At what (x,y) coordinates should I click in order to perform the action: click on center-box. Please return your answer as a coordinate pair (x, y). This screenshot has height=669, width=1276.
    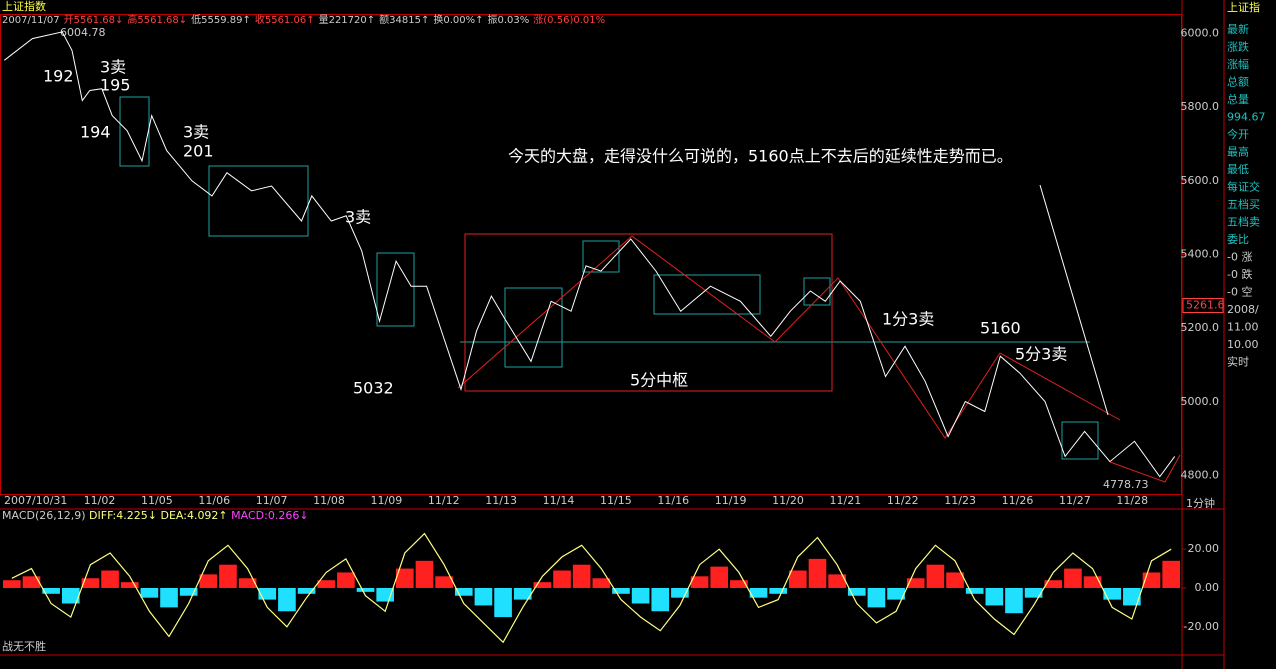
    Looking at the image, I should click on (648, 312).